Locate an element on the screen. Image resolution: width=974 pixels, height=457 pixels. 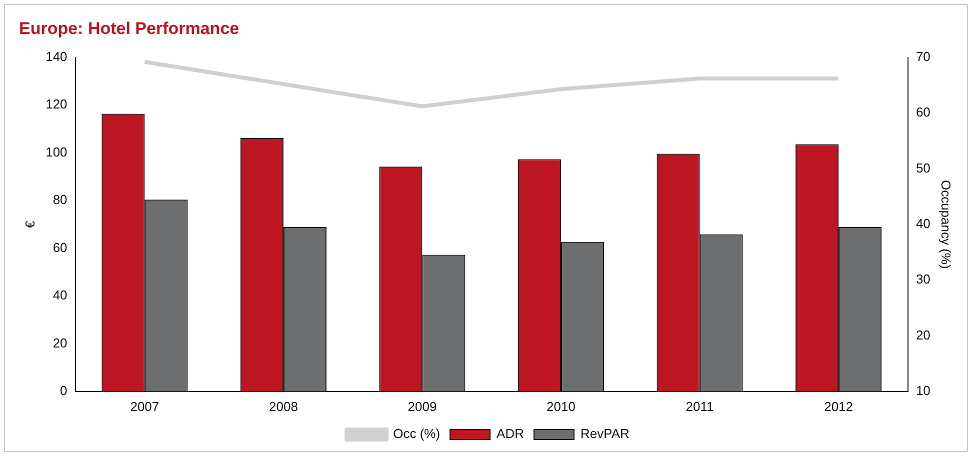
chart-title: Europe: Hotel Performance is located at coordinates (129, 28).